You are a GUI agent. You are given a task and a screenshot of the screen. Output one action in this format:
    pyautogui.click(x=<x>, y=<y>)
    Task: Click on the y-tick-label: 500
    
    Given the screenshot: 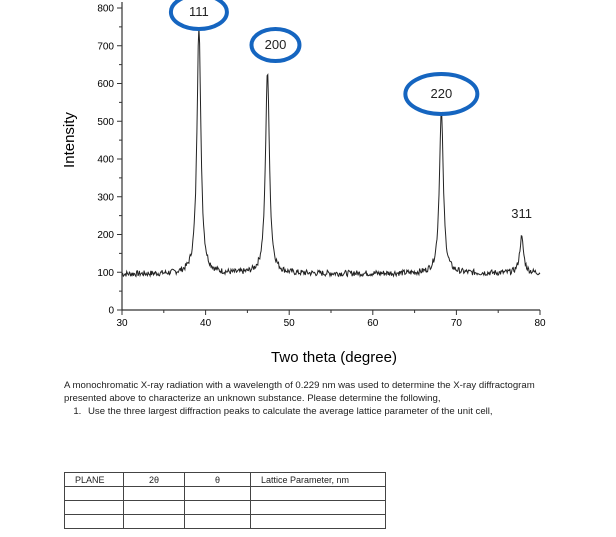 What is the action you would take?
    pyautogui.click(x=105, y=122)
    